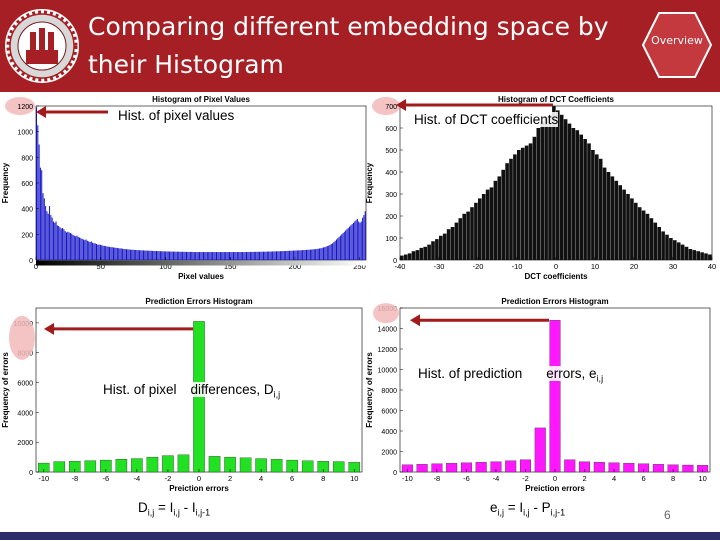 This screenshot has height=540, width=720. What do you see at coordinates (5, 182) in the screenshot?
I see `y-axis-label: Frequency` at bounding box center [5, 182].